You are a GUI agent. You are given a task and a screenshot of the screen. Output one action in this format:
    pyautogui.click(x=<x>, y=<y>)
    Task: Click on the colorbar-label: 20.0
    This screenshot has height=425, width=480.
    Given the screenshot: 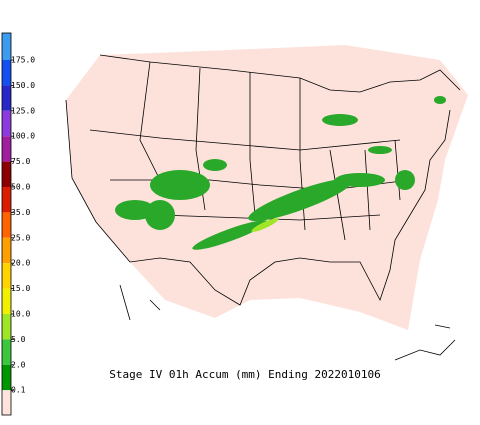 What is the action you would take?
    pyautogui.click(x=20, y=263)
    